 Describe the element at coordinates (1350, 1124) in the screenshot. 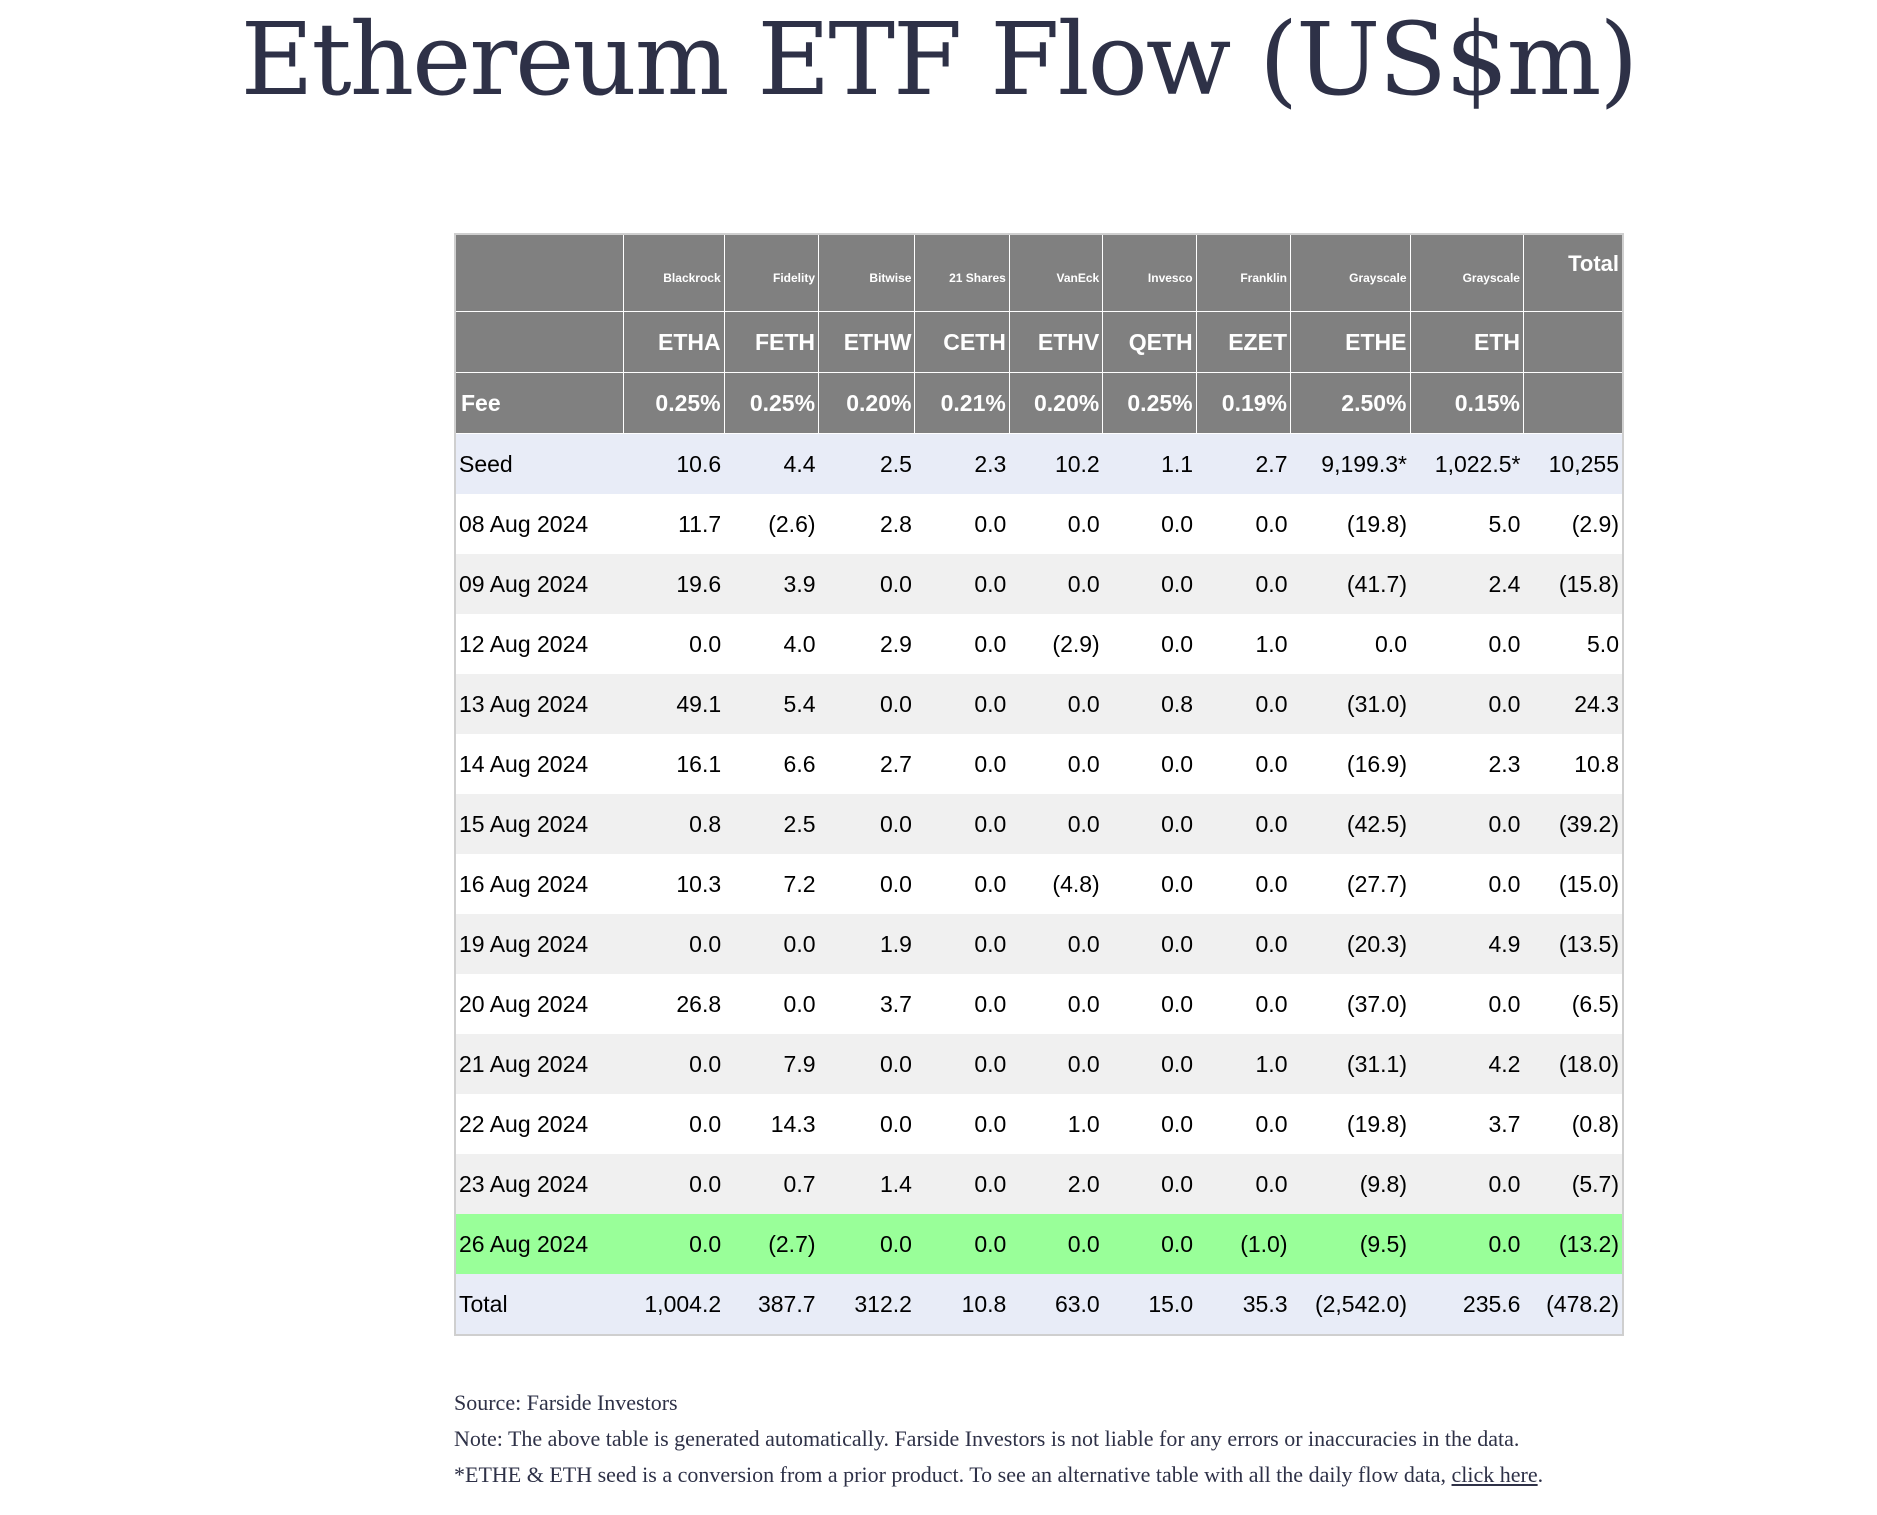

I see `value-cell: (19.8)` at that location.